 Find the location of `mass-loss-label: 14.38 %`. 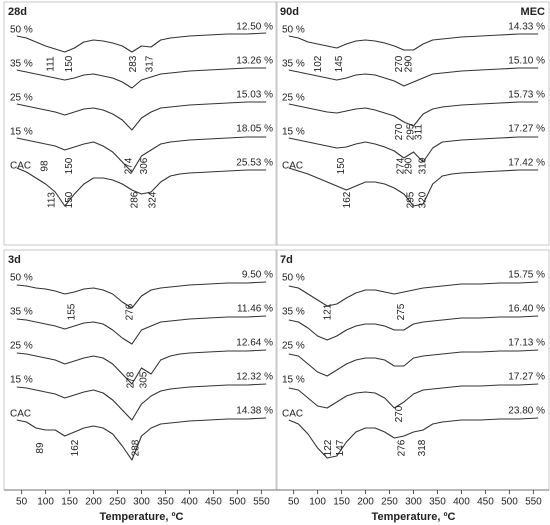

mass-loss-label: 14.38 % is located at coordinates (254, 411).